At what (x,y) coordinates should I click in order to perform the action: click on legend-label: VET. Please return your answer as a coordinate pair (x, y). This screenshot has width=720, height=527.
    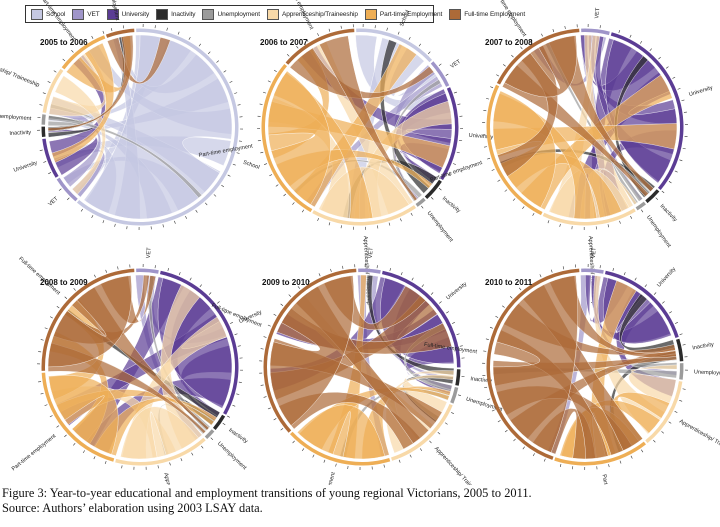
    Looking at the image, I should click on (93, 14).